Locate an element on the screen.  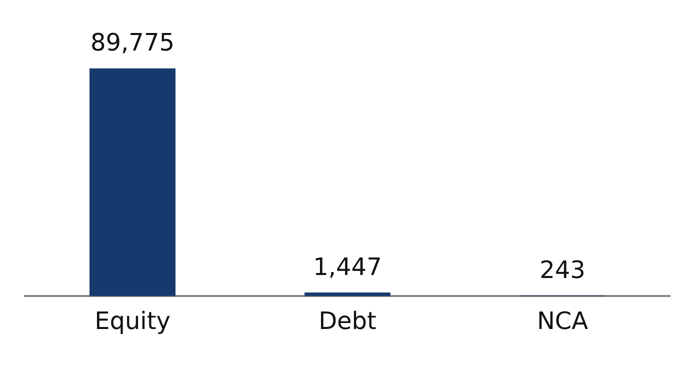
data-label: 89,775 is located at coordinates (132, 42).